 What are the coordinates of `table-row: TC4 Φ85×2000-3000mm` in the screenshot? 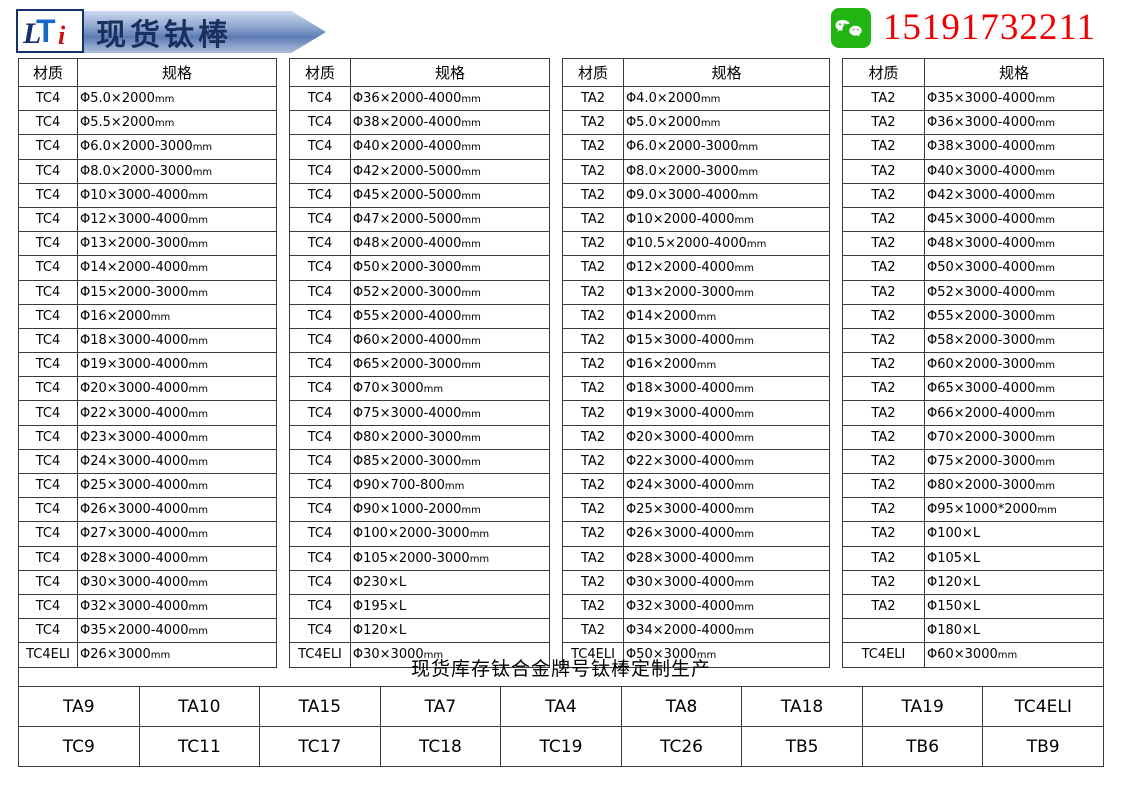 It's located at (420, 461).